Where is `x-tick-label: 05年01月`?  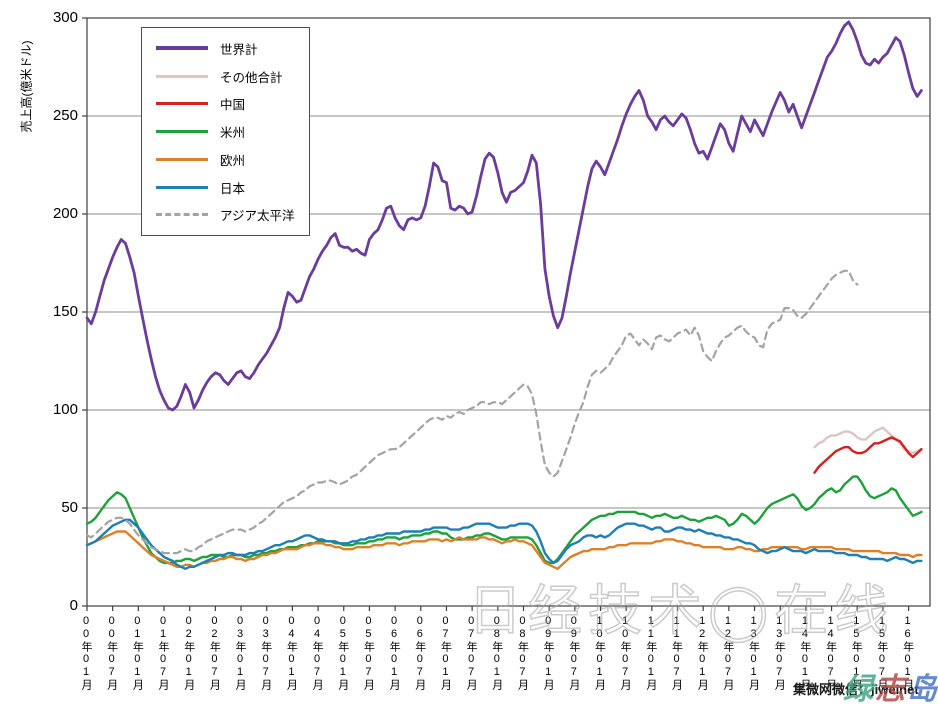 x-tick-label: 05年01月 is located at coordinates (342, 653).